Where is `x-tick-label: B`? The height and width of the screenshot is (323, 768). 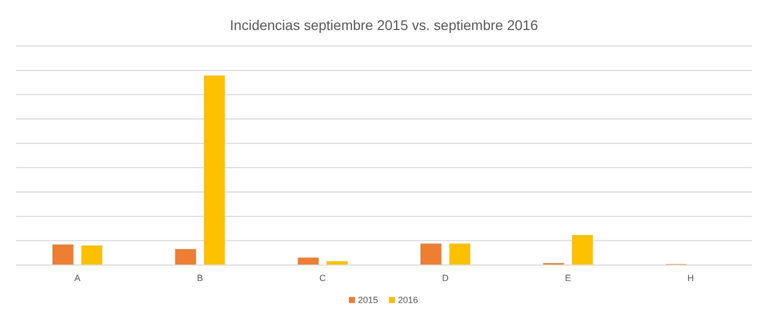 x-tick-label: B is located at coordinates (200, 278).